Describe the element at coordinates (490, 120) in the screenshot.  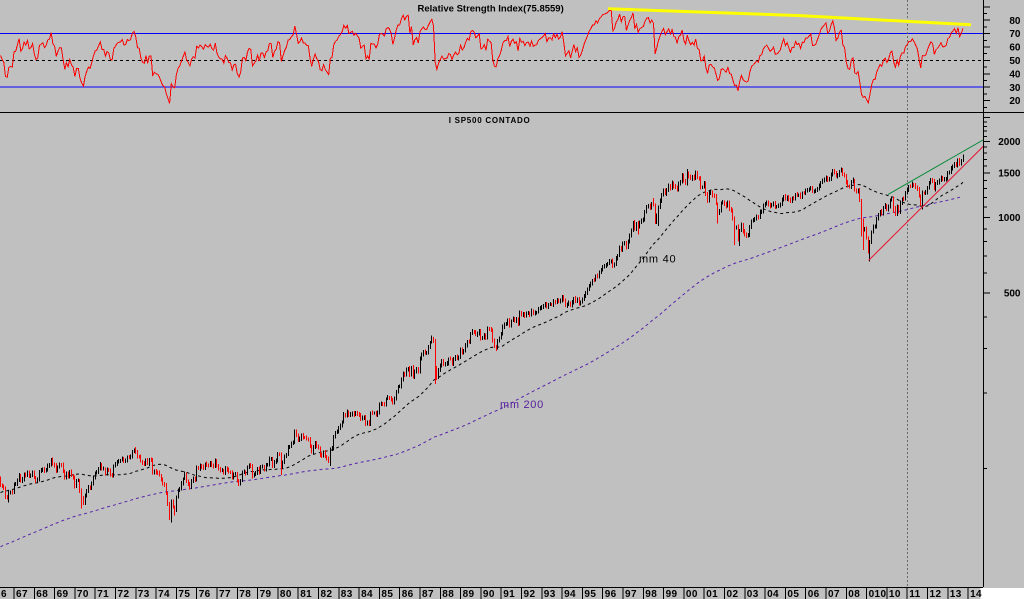
I see `svg-text: I SP500 CONTADO` at that location.